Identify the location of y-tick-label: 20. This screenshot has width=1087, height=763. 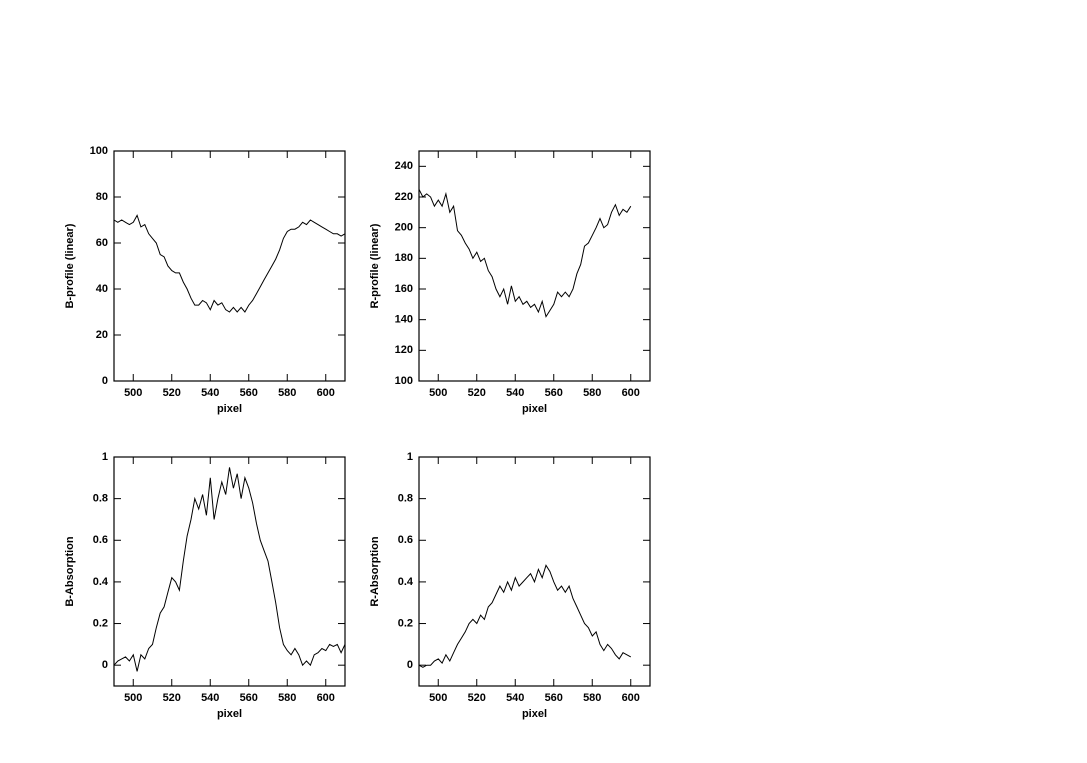
(102, 335).